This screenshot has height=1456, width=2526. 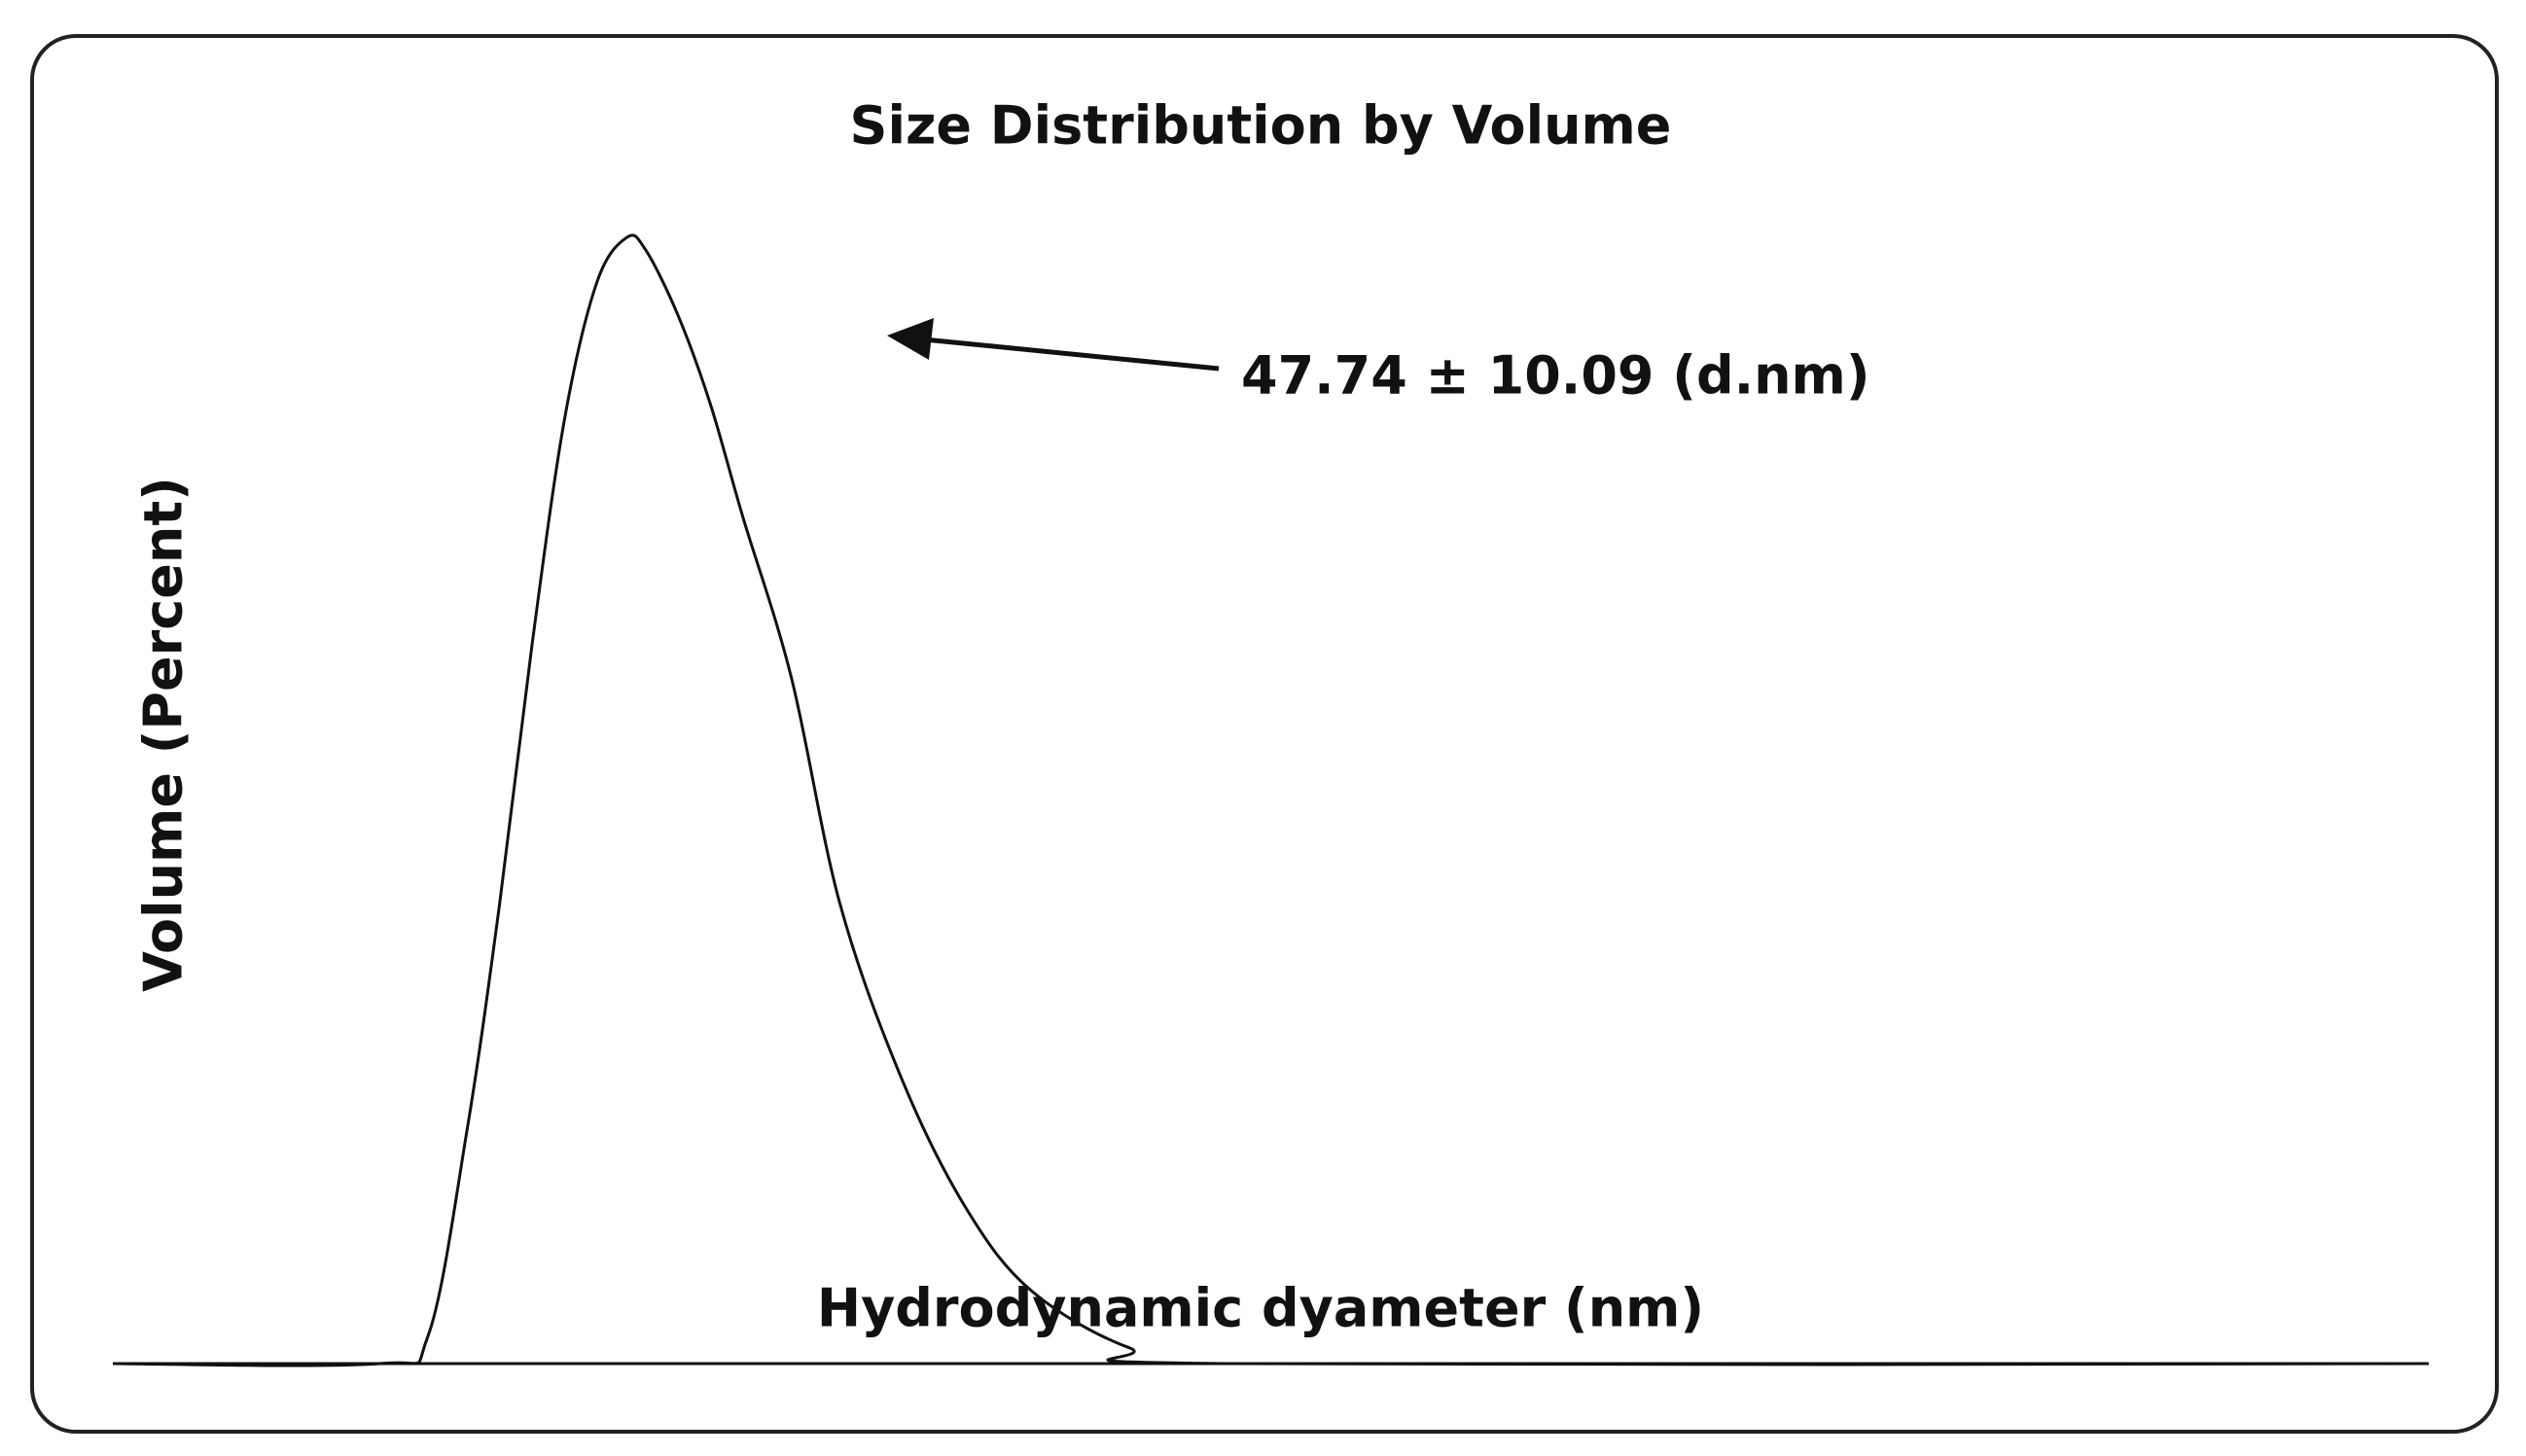 I want to click on arrow-head, so click(x=910, y=339).